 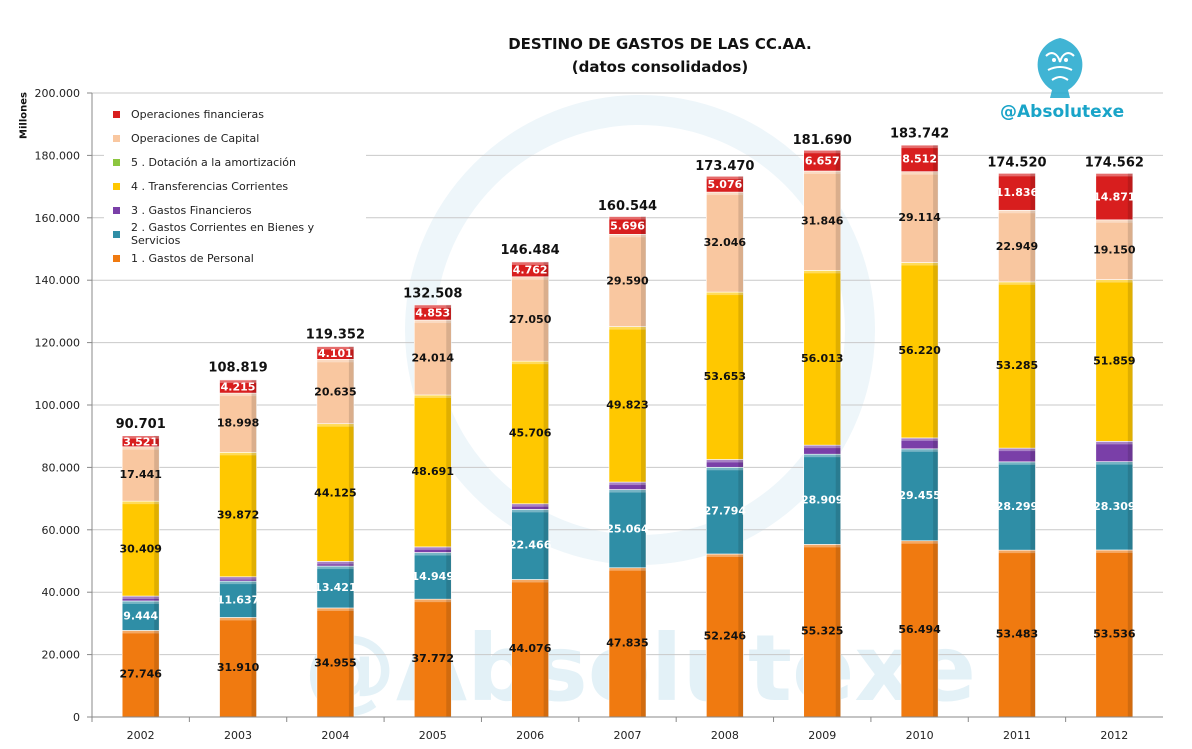 I want to click on y-axis-label: Millones, so click(x=24, y=115).